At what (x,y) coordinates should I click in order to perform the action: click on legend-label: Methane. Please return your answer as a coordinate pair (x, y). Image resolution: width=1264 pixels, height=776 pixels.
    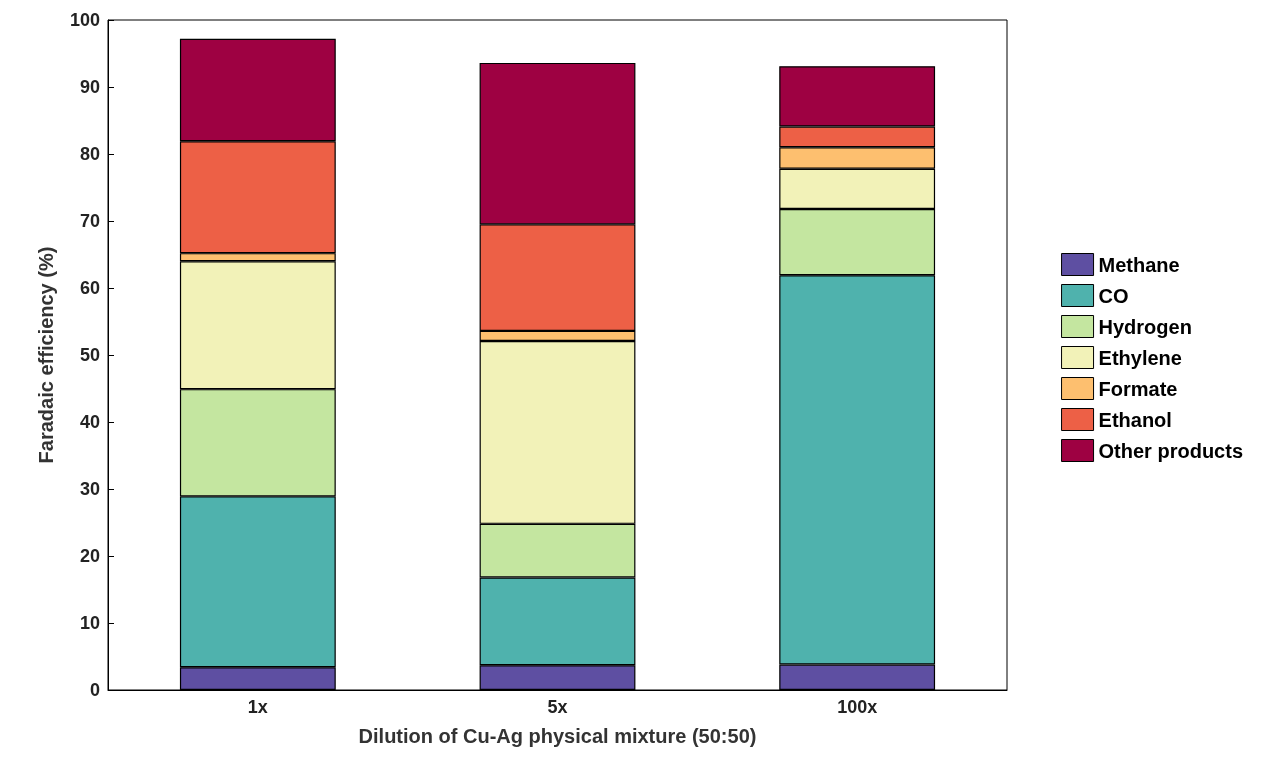
    Looking at the image, I should click on (1139, 264).